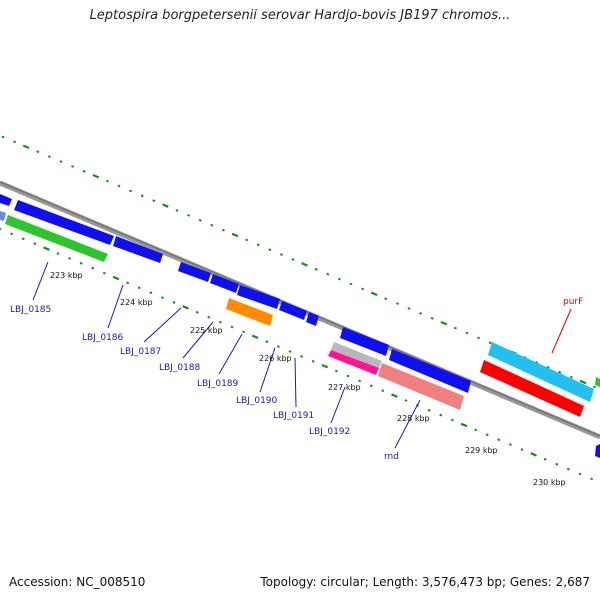  What do you see at coordinates (136, 302) in the screenshot?
I see `kbp-label-224: 224 kbp` at bounding box center [136, 302].